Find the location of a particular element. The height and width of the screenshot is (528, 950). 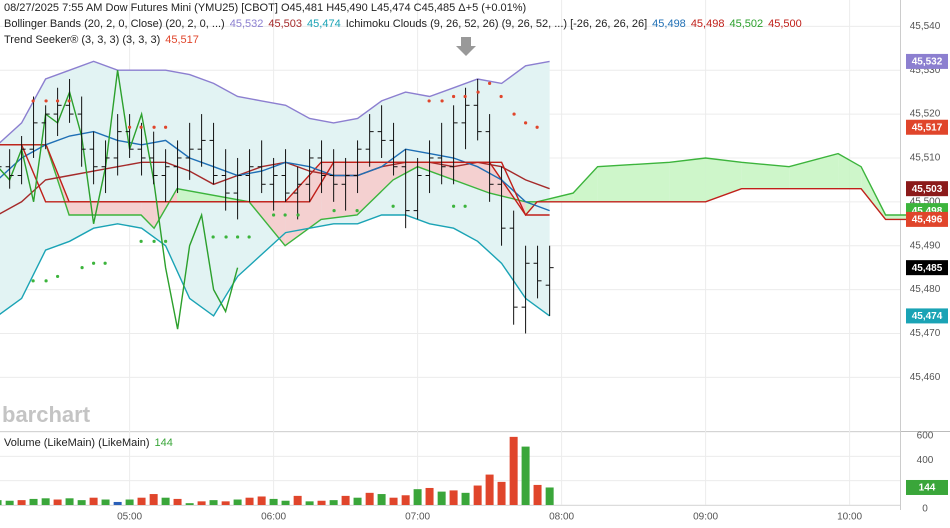

price-marker-label: 45,496 is located at coordinates (927, 220).